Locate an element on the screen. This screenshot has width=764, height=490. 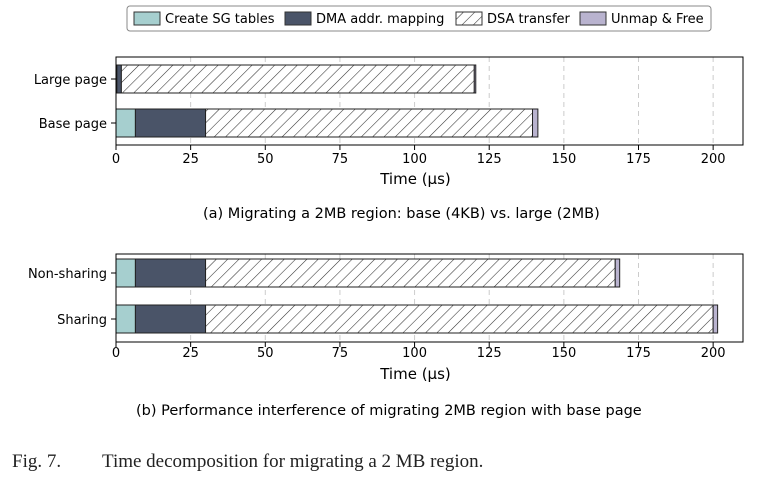
bar-non-sharing-dma-addr-mapping is located at coordinates (170, 273).